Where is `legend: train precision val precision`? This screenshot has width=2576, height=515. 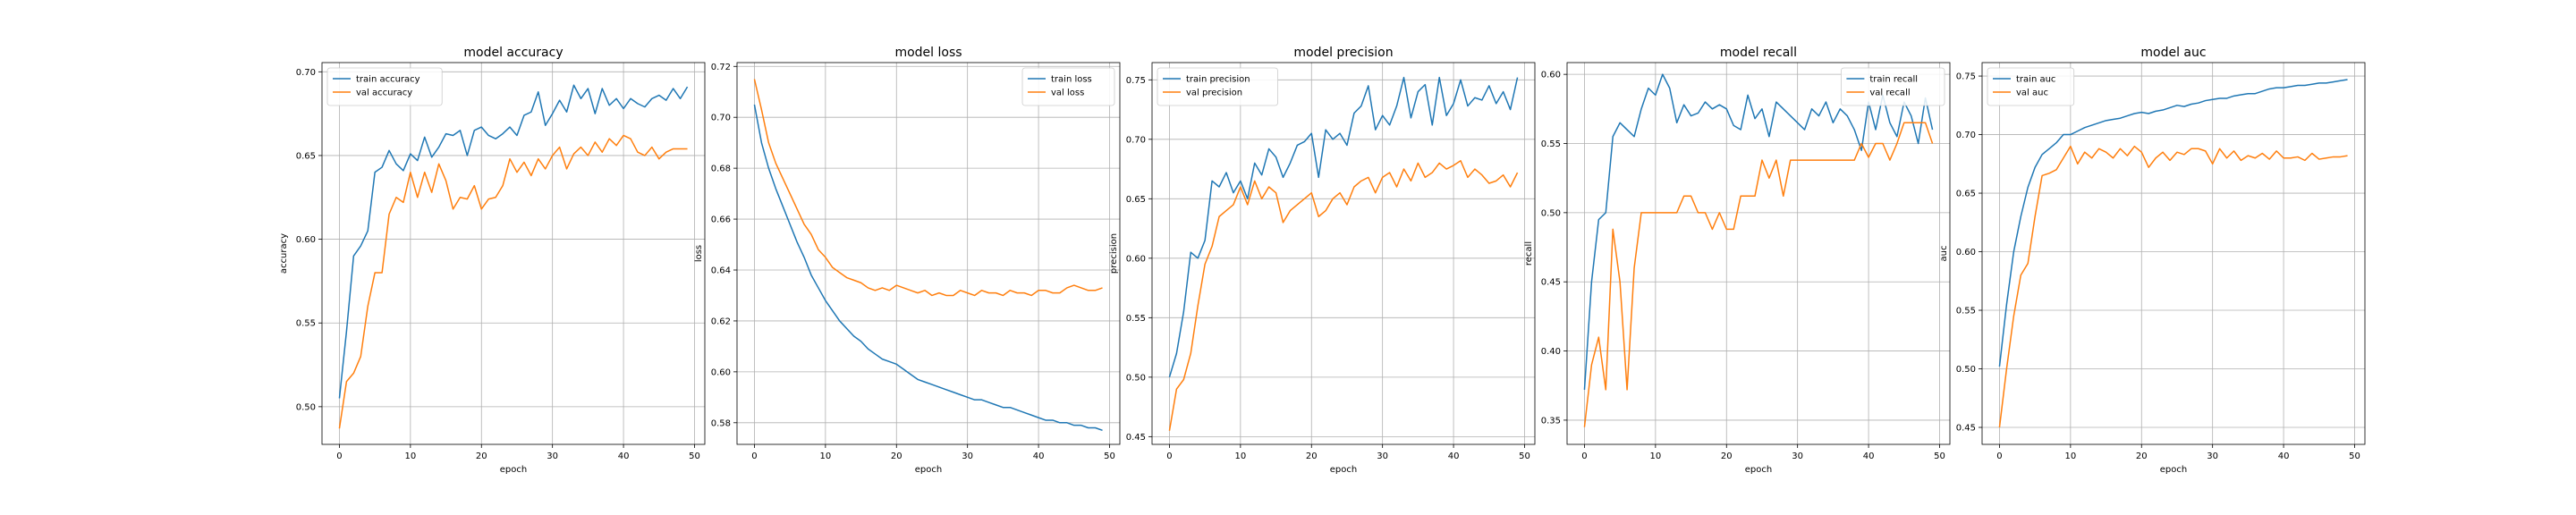 legend: train precision val precision is located at coordinates (1217, 86).